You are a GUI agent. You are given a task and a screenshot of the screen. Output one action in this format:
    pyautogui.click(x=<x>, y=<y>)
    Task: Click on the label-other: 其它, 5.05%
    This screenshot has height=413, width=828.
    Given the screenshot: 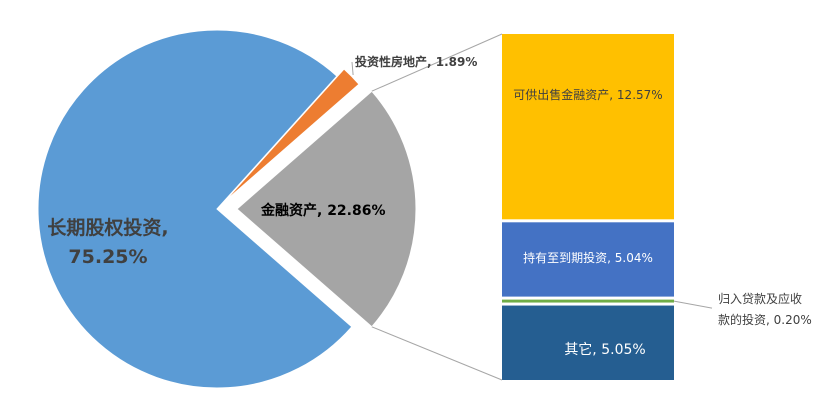 What is the action you would take?
    pyautogui.click(x=604, y=349)
    